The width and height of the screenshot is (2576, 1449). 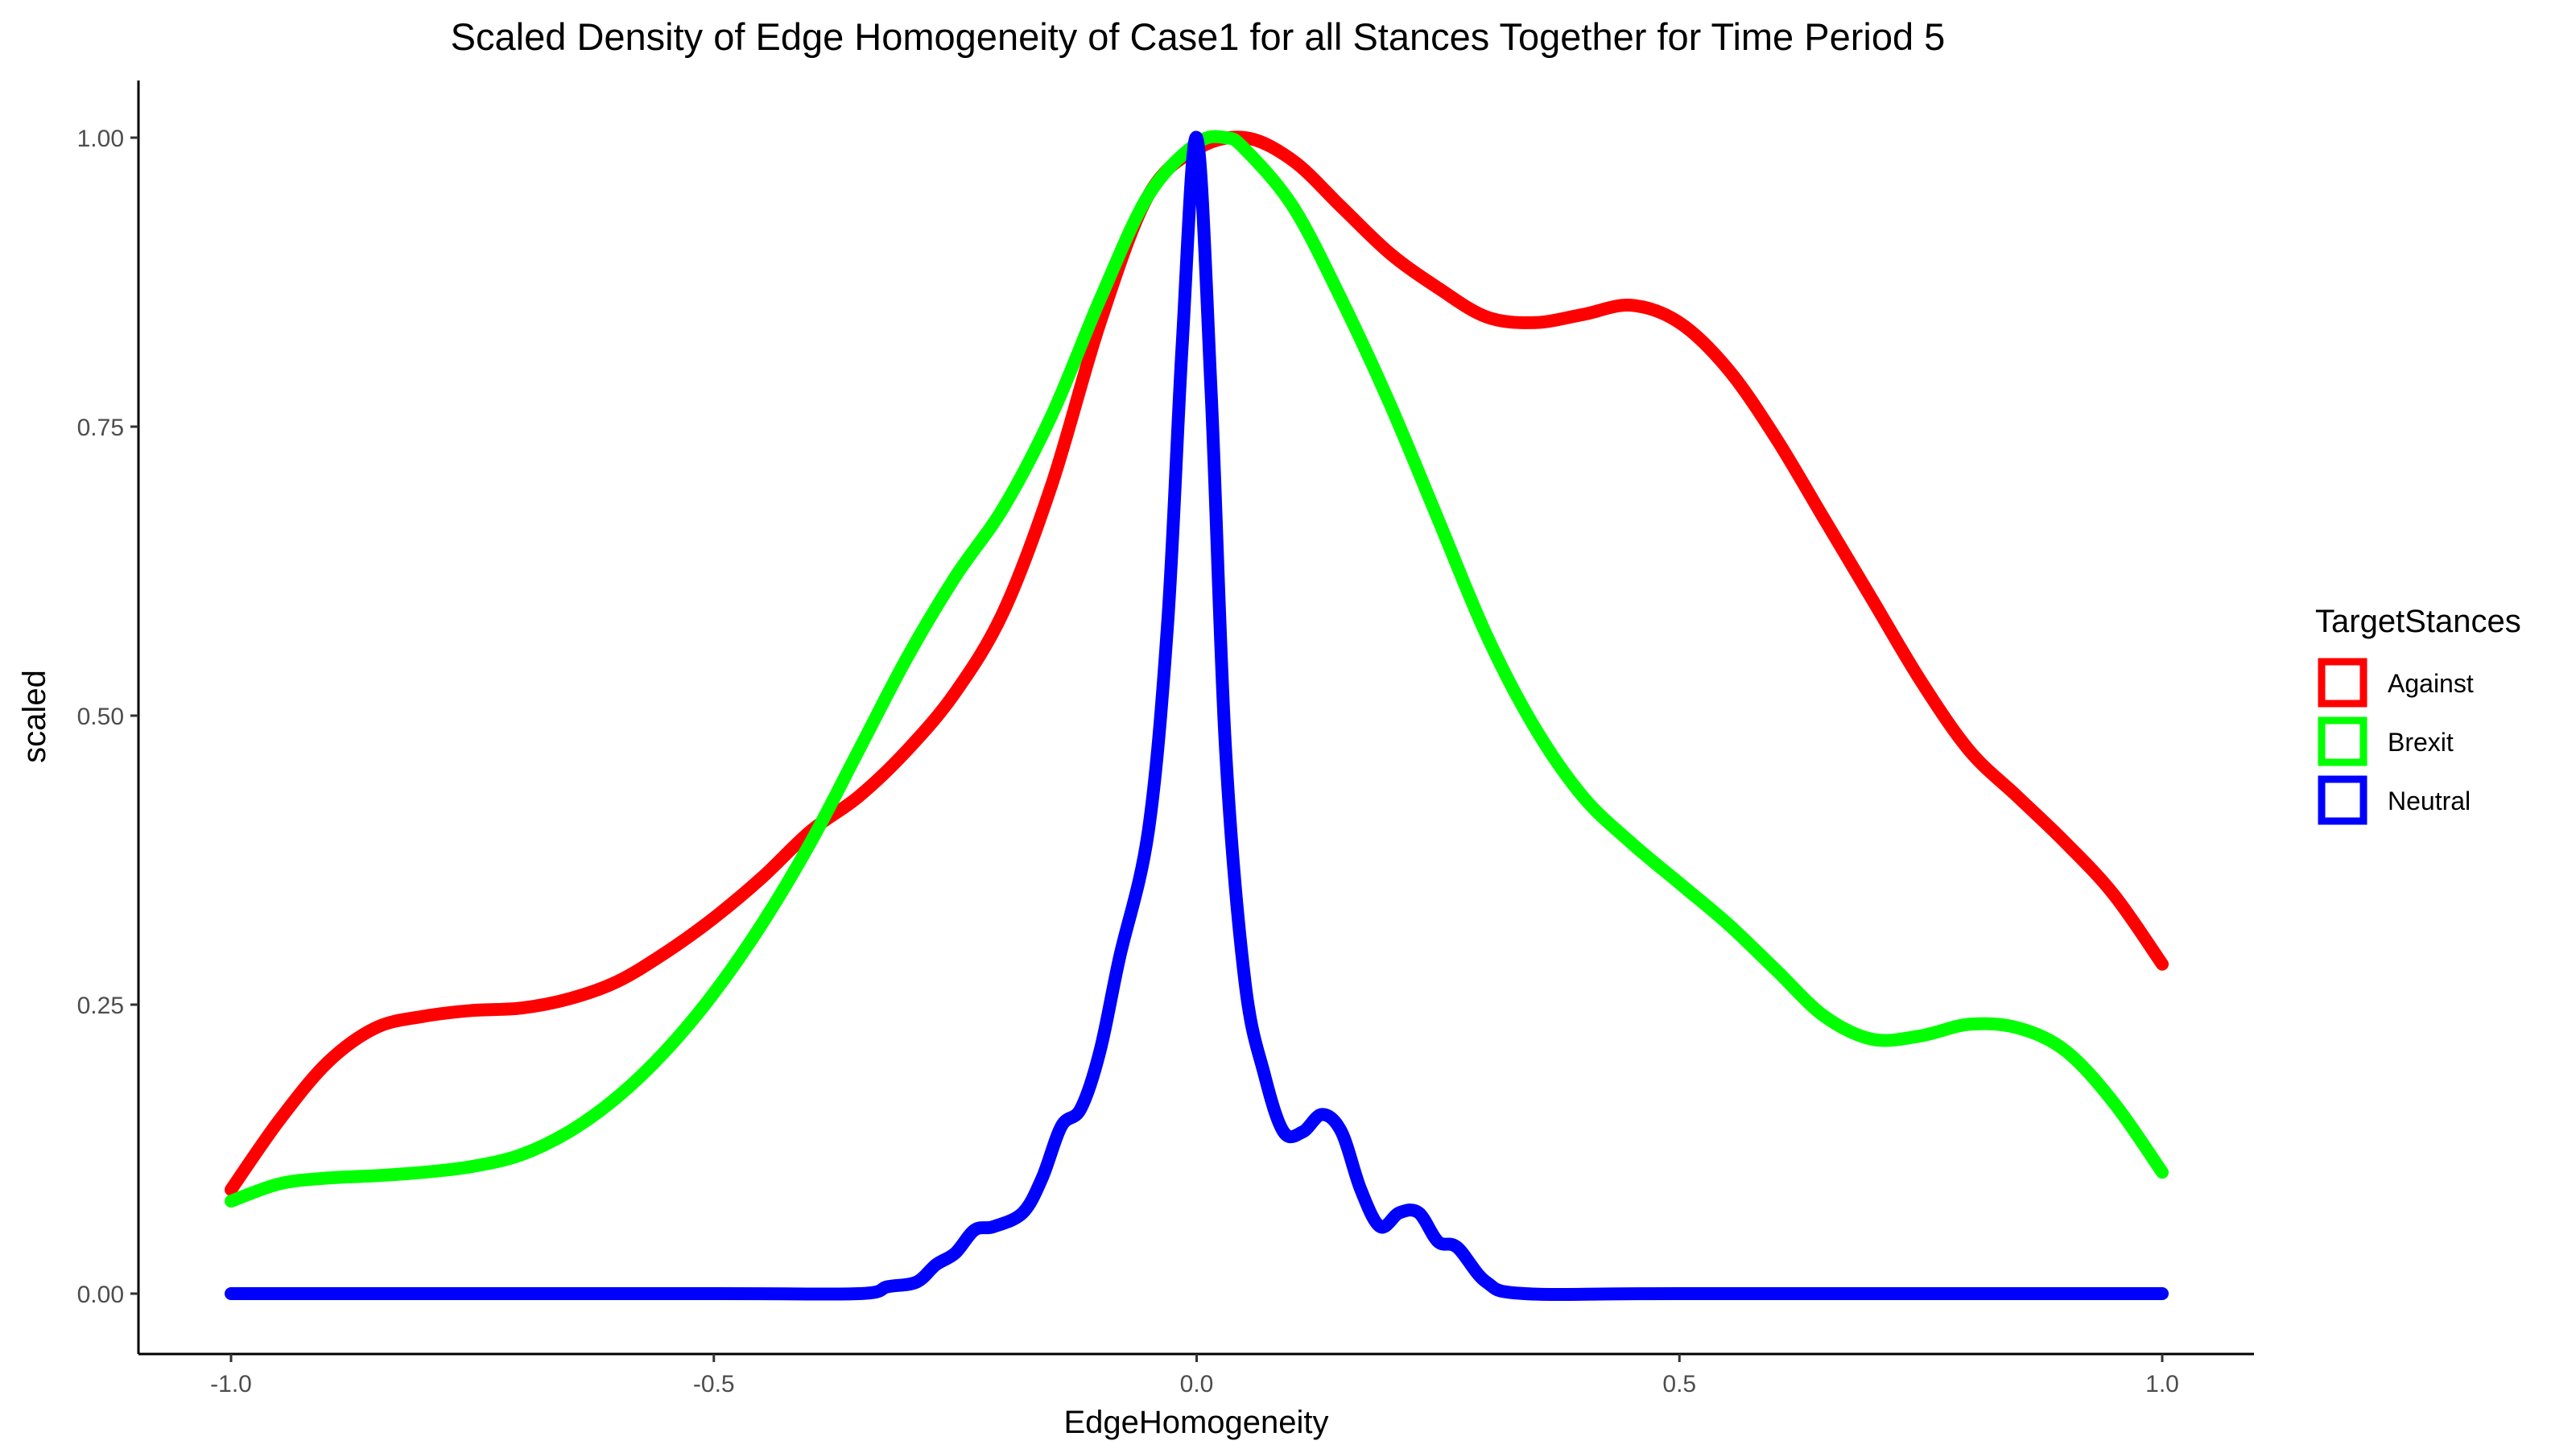 I want to click on x-tick-label: 0.0, so click(x=1197, y=1384).